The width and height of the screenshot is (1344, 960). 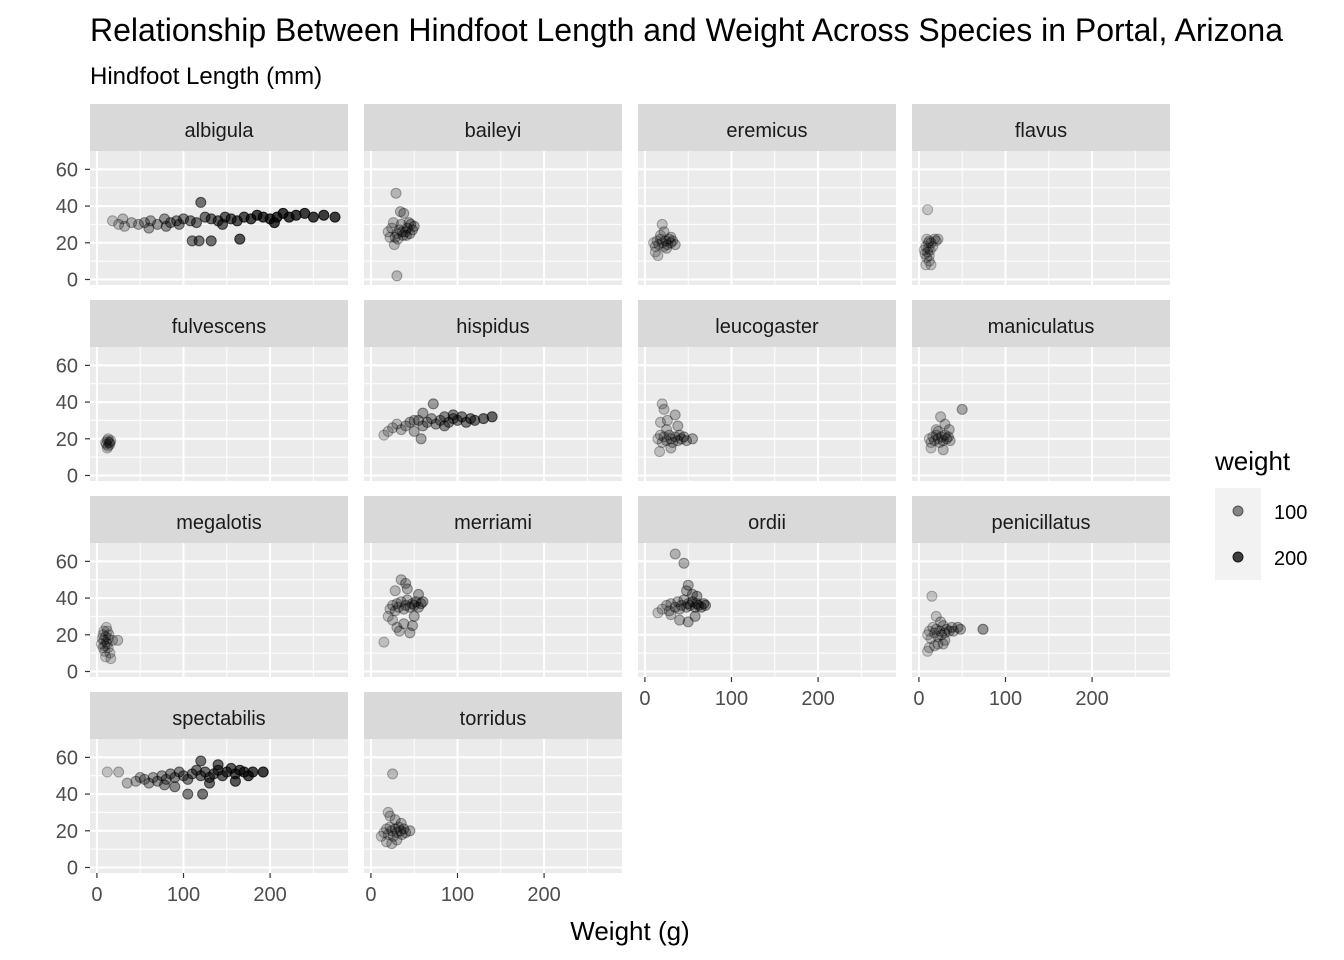 I want to click on x-axis-title: Weight (g), so click(x=629, y=931).